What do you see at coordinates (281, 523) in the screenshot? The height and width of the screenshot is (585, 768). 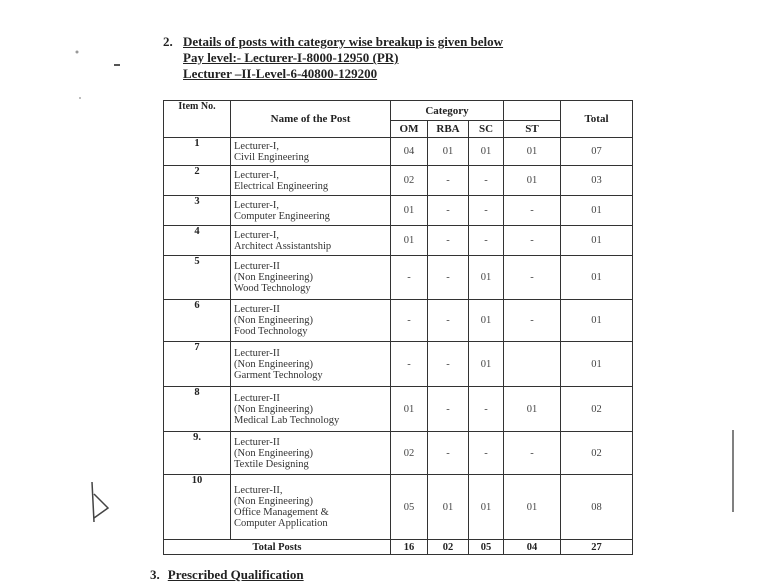 I see `post-name-line: Computer Application` at bounding box center [281, 523].